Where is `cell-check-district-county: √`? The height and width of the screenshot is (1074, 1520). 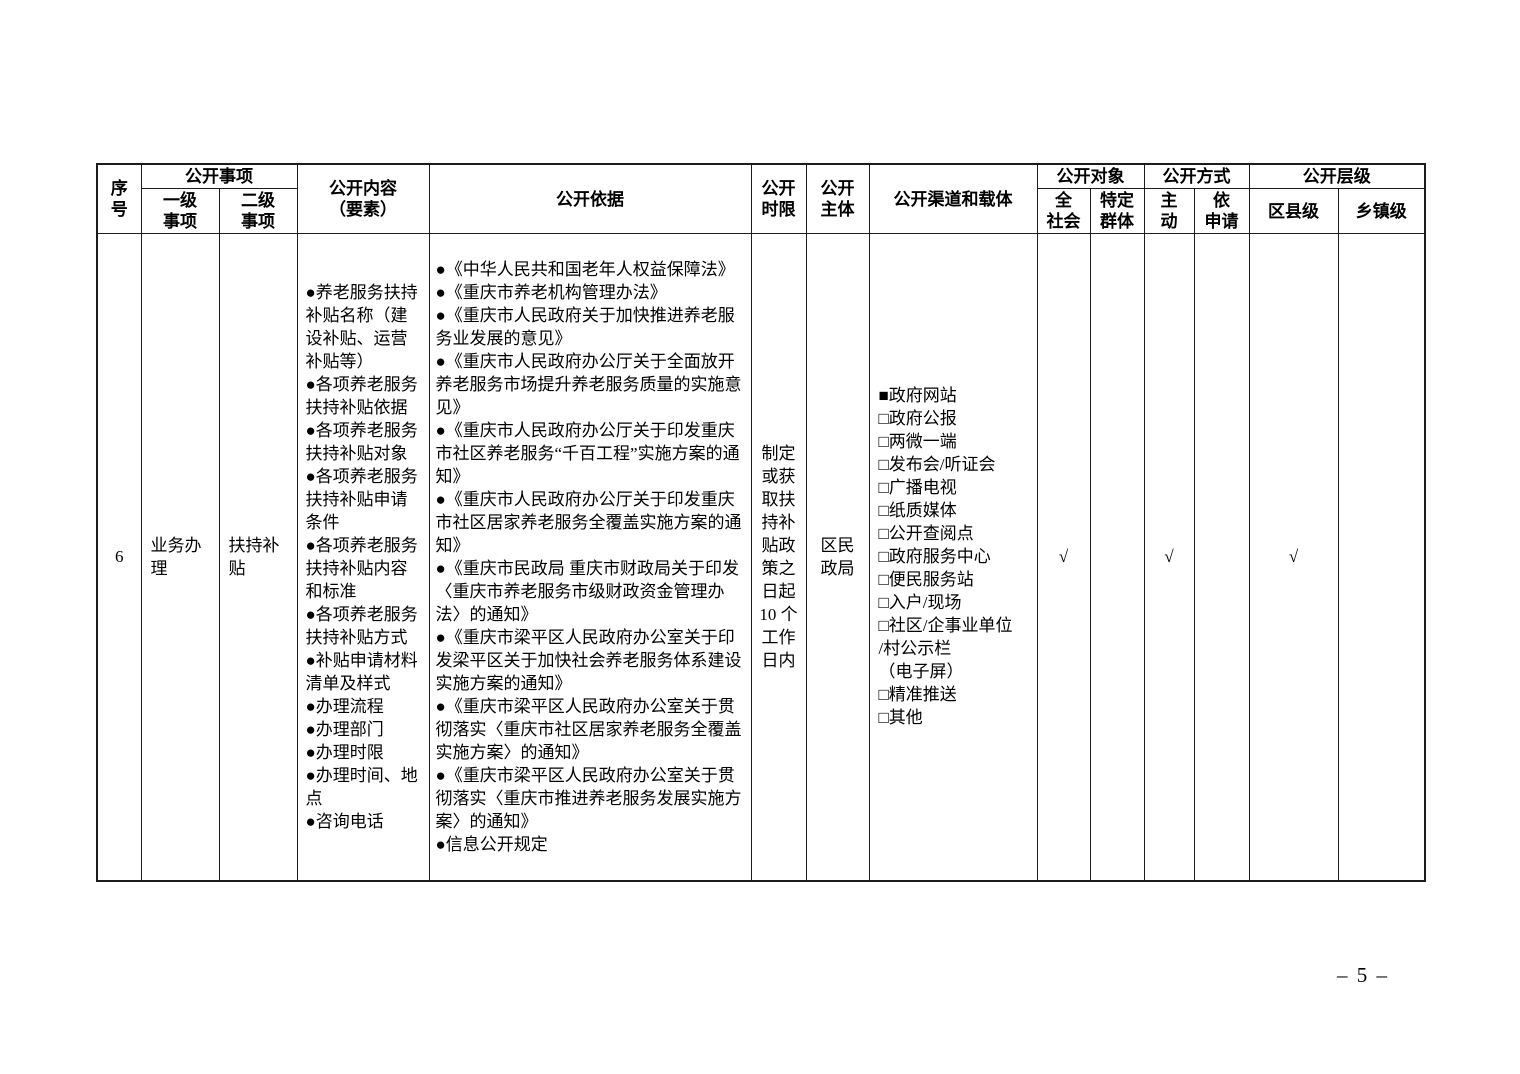
cell-check-district-county: √ is located at coordinates (1293, 557).